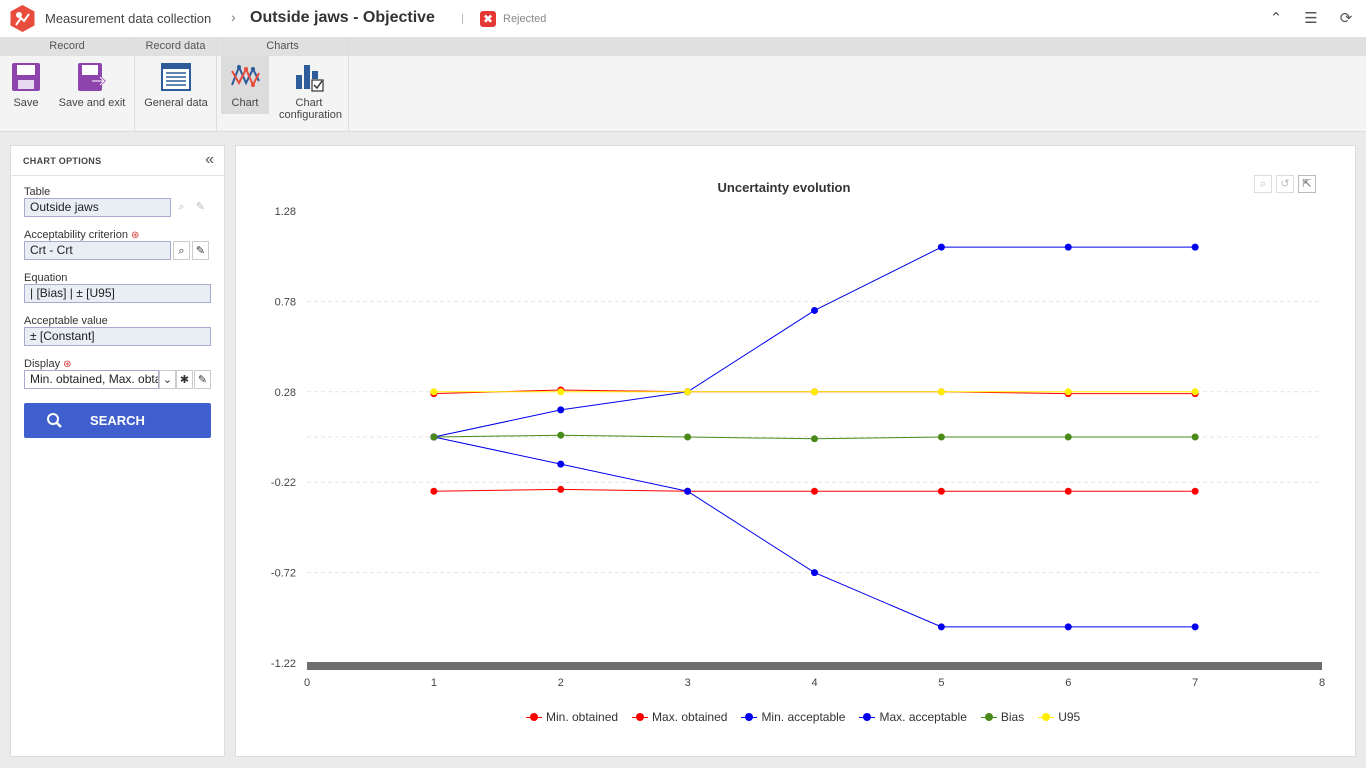 This screenshot has width=1366, height=768. Describe the element at coordinates (683, 46) in the screenshot. I see `toolbar-group-strip` at that location.